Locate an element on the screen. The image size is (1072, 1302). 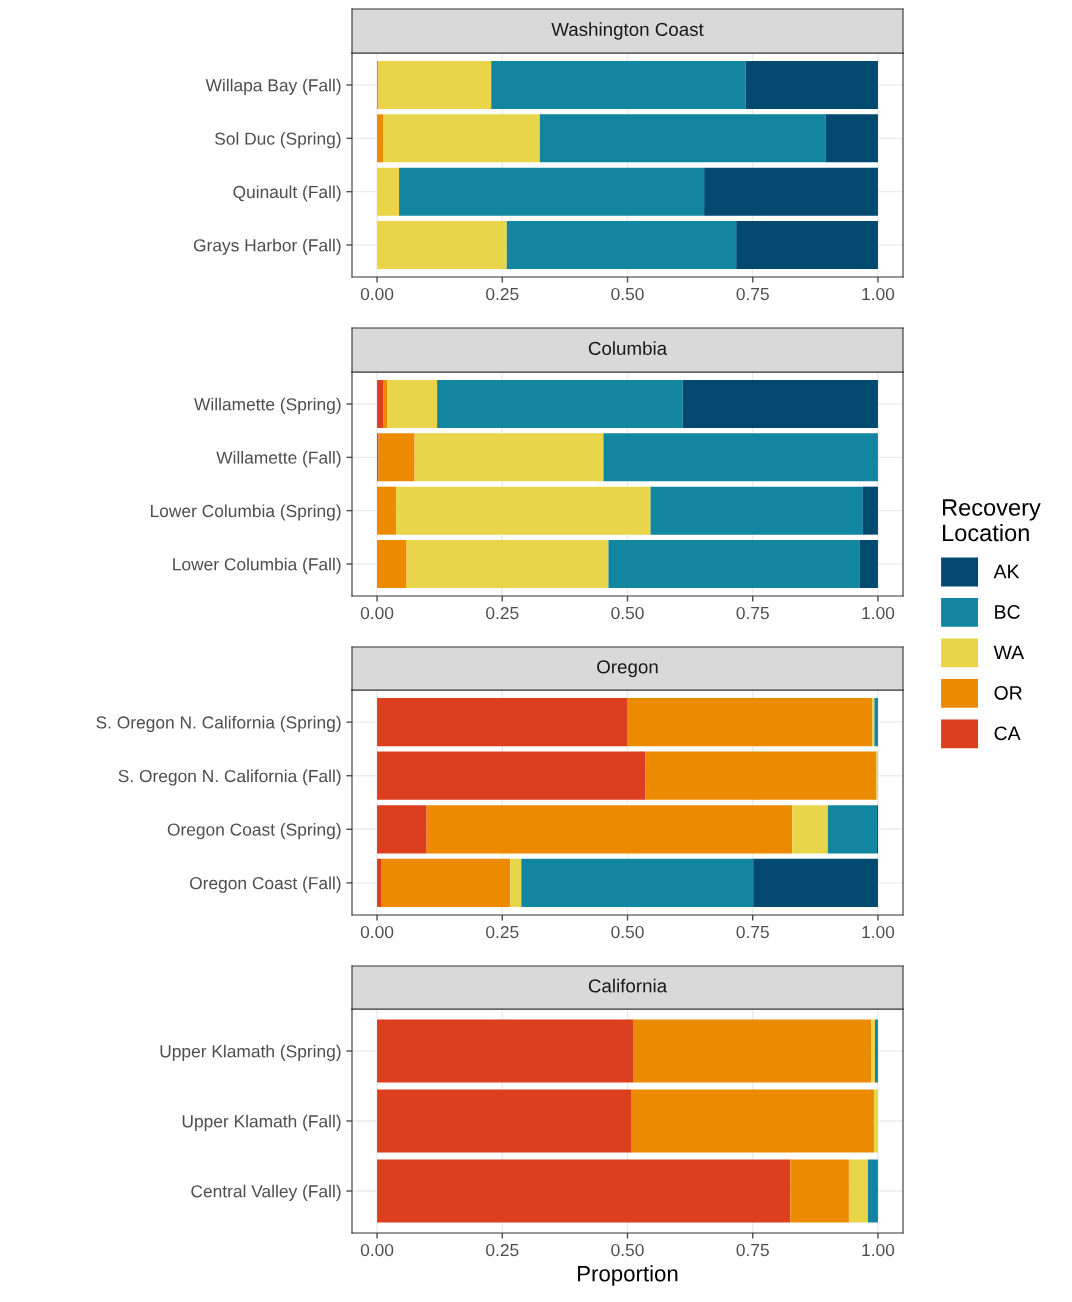
chart-title: Oregon is located at coordinates (627, 669).